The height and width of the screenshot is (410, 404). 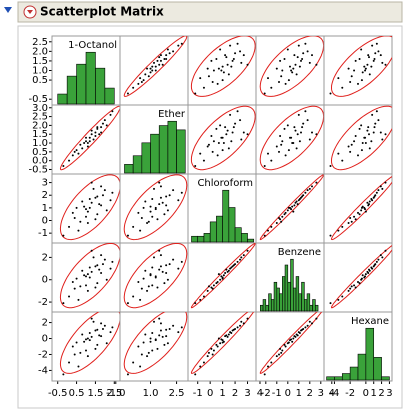 What do you see at coordinates (45, 221) in the screenshot?
I see `y-tick-label: 0` at bounding box center [45, 221].